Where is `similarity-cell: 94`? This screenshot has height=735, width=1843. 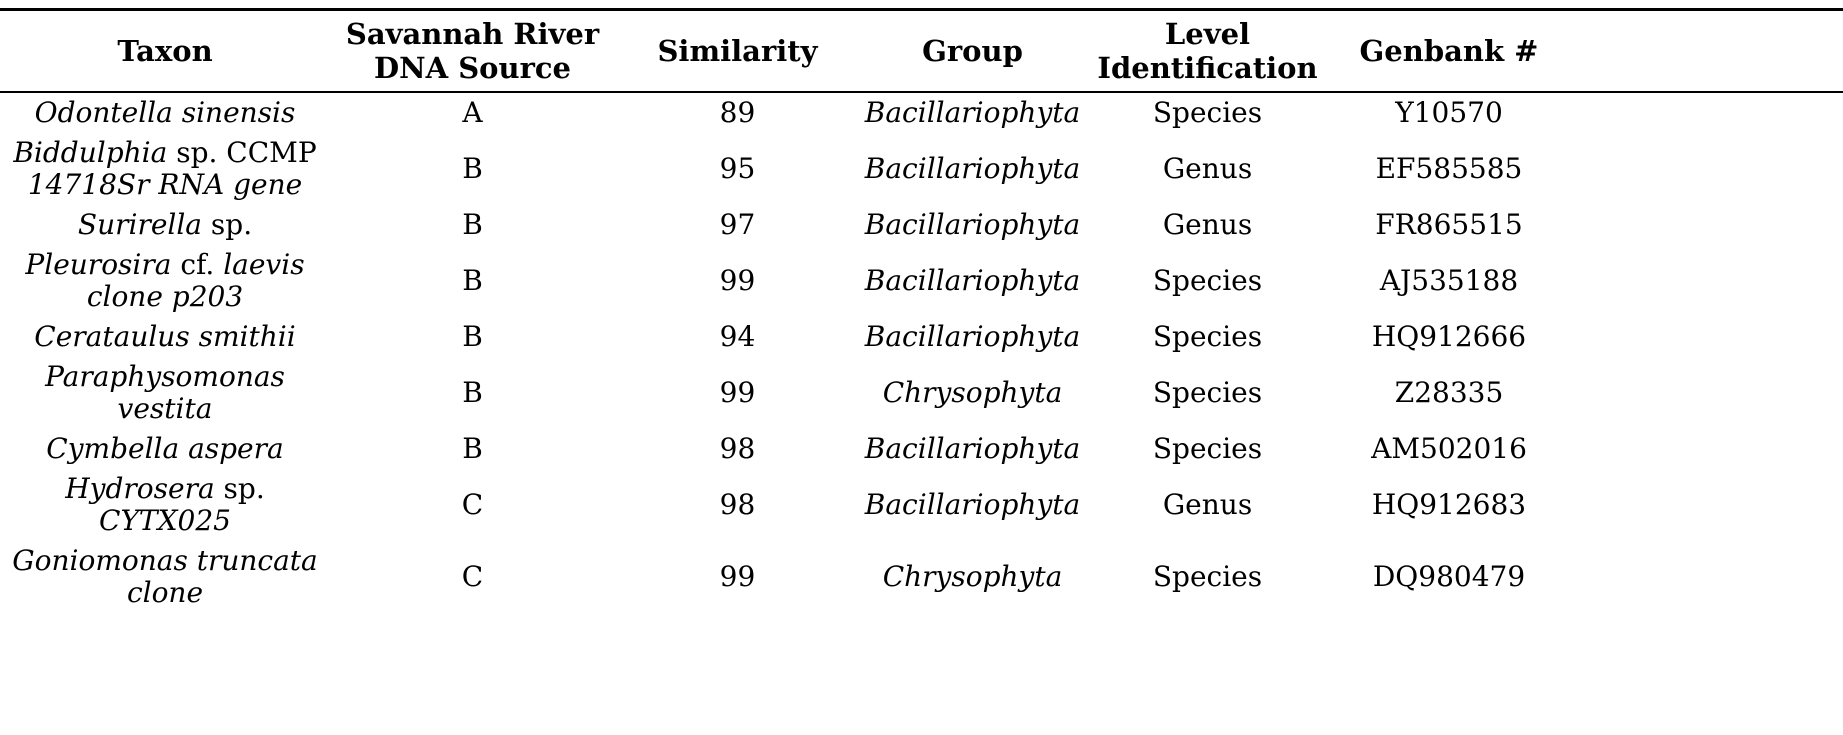 similarity-cell: 94 is located at coordinates (737, 336).